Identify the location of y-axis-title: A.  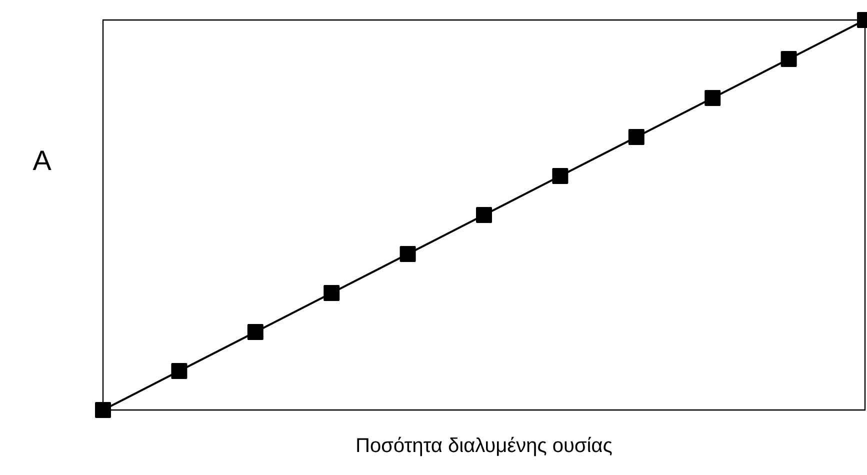
(42, 160).